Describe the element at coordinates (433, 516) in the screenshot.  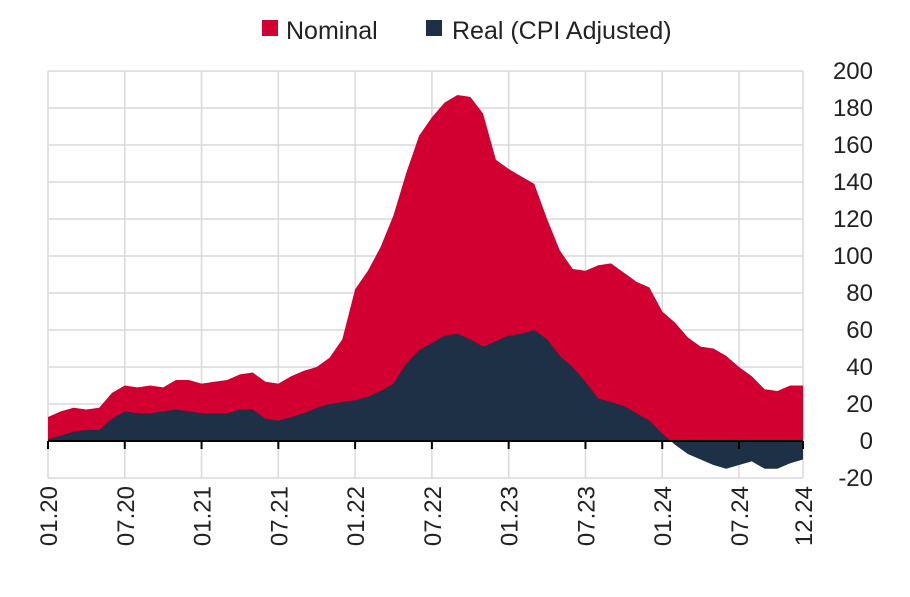
I see `x-tick-label: 07.22` at that location.